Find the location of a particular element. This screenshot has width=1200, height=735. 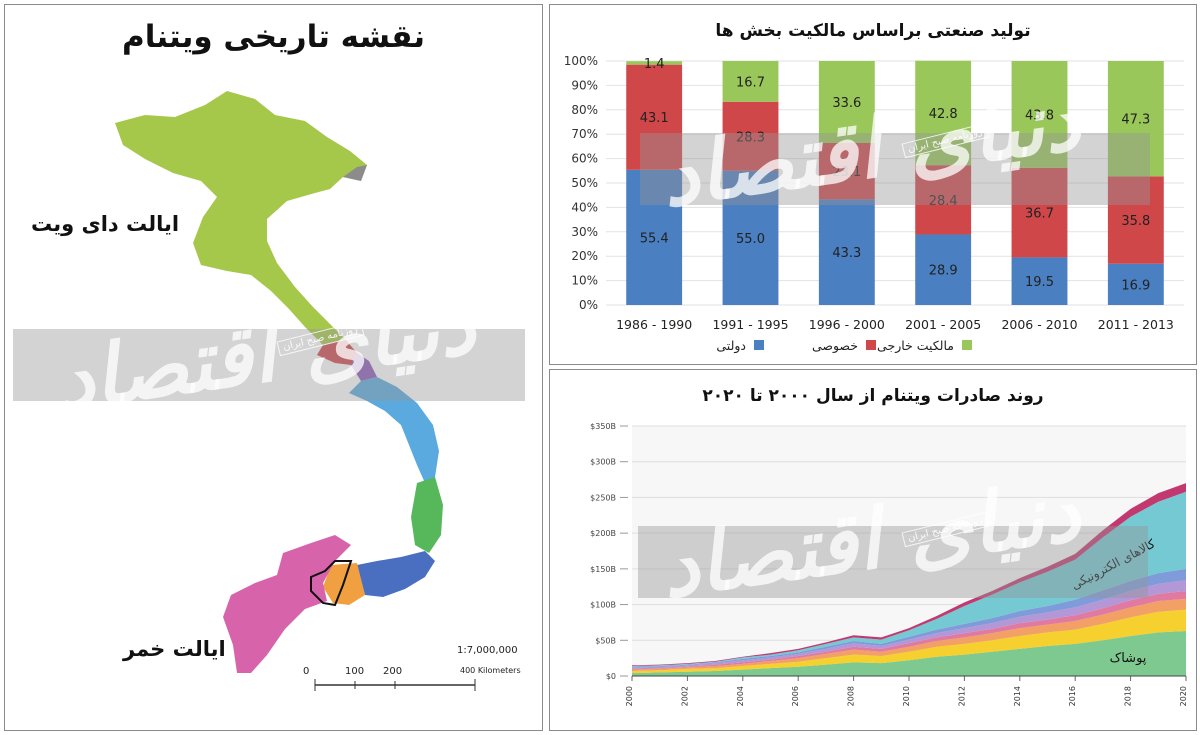

bar-data-label: 47.3 is located at coordinates (1135, 120).